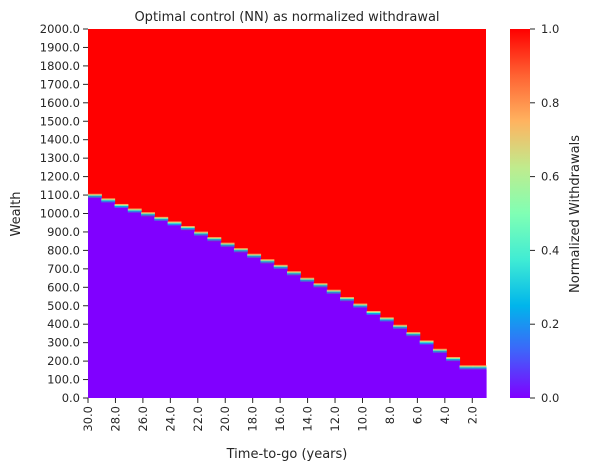 This screenshot has height=470, width=591. Describe the element at coordinates (520, 213) in the screenshot. I see `colorbar-gradient` at that location.